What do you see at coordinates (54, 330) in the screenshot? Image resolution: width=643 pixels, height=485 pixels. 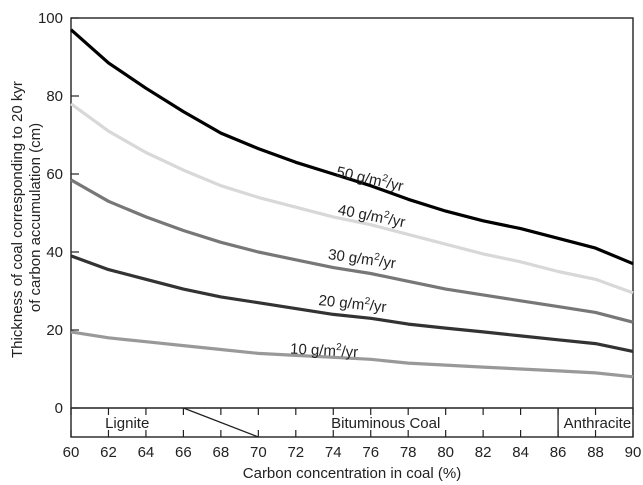 I see `y-tick-label: 20` at bounding box center [54, 330].